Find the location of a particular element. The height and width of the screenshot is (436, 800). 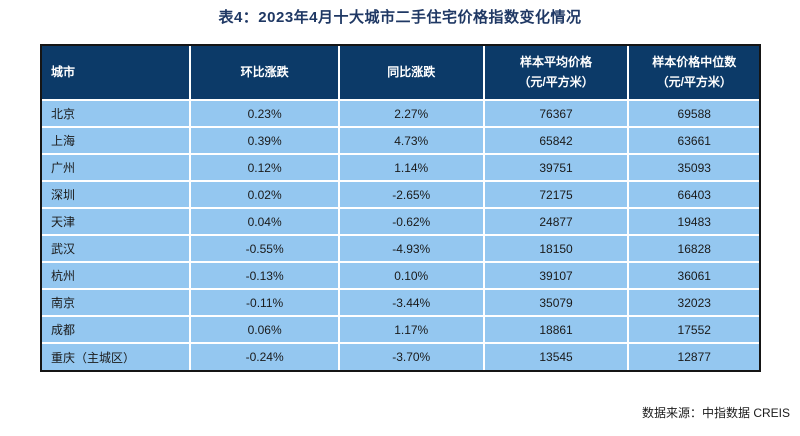

header-avg-price-label: 样本平均价格 is located at coordinates (556, 62).